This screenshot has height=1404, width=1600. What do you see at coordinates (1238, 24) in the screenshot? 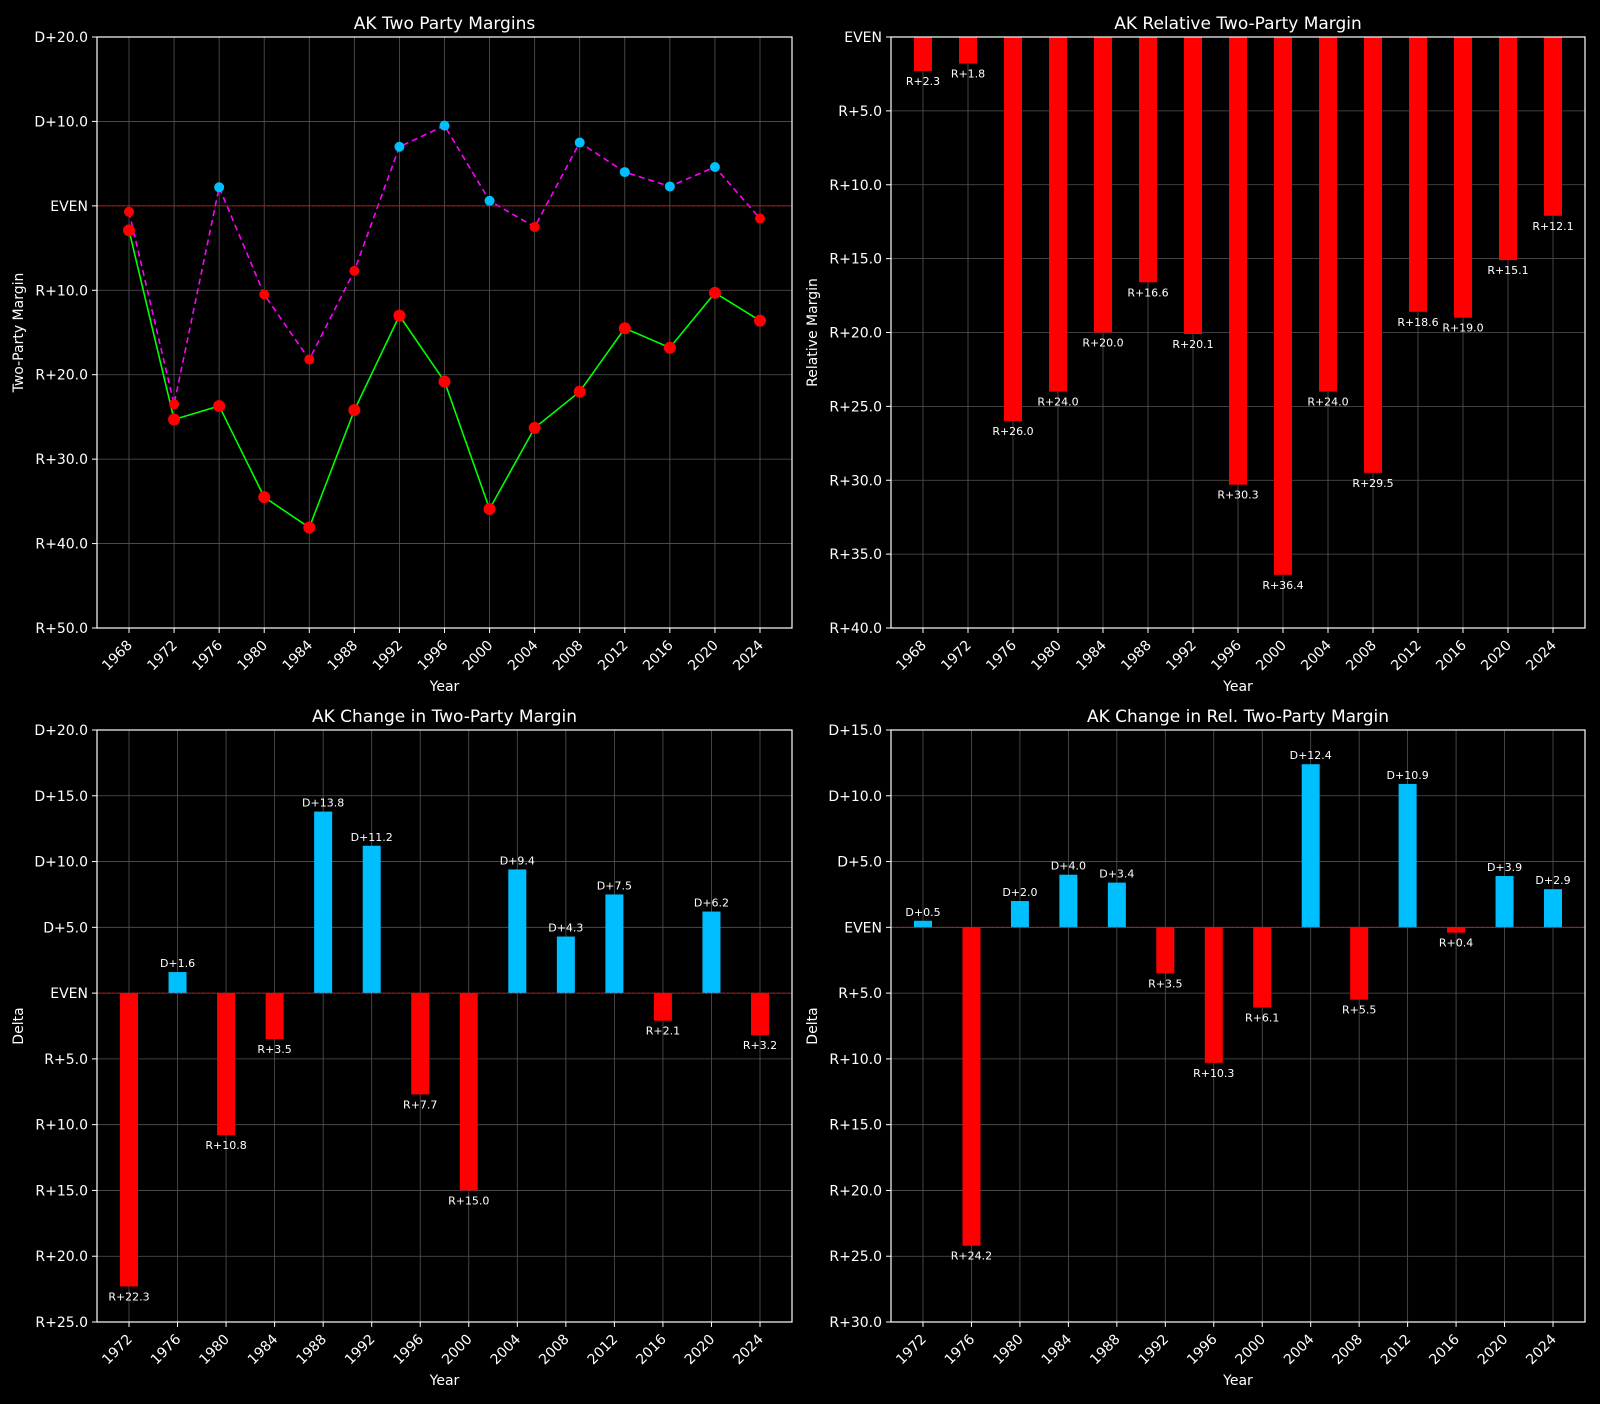
I see `chart-title: AK Relative Two-Party Margin` at bounding box center [1238, 24].